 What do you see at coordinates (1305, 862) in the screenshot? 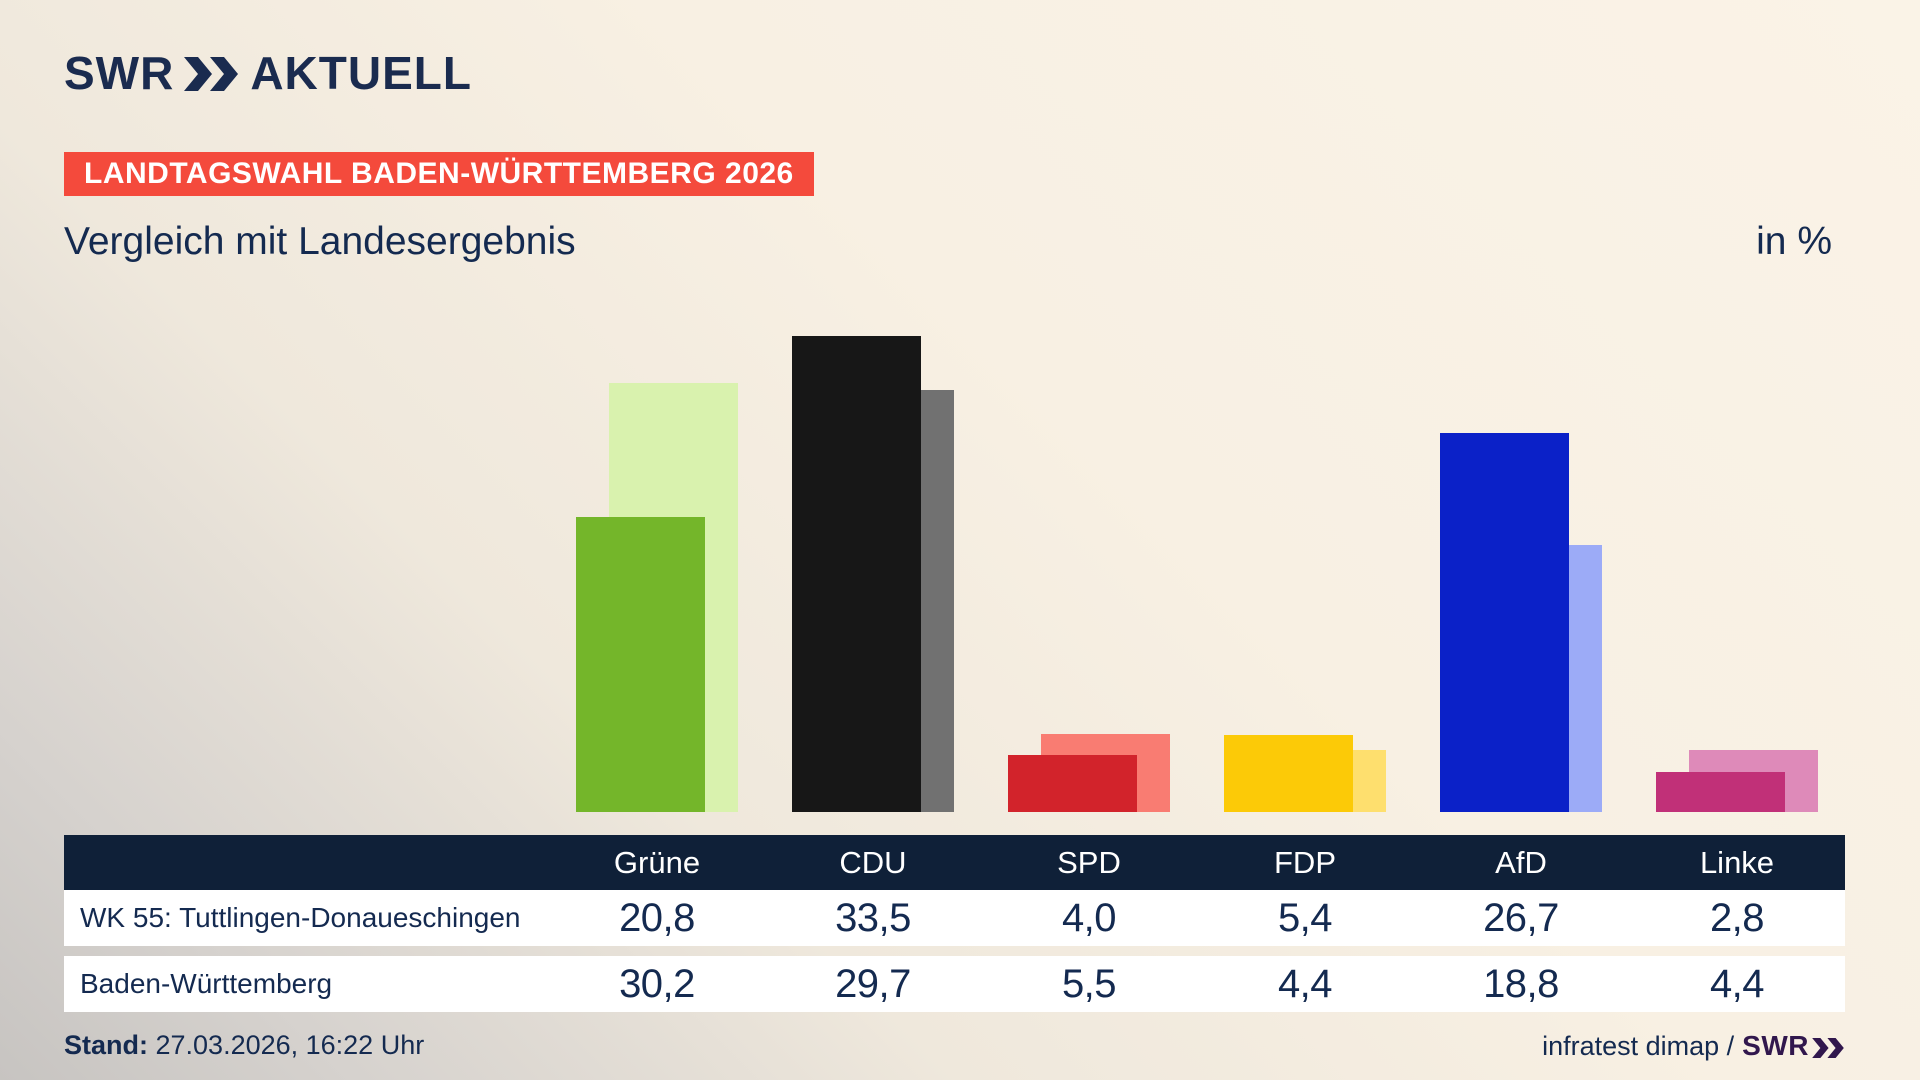
I see `column-header-fdp: FDP` at bounding box center [1305, 862].